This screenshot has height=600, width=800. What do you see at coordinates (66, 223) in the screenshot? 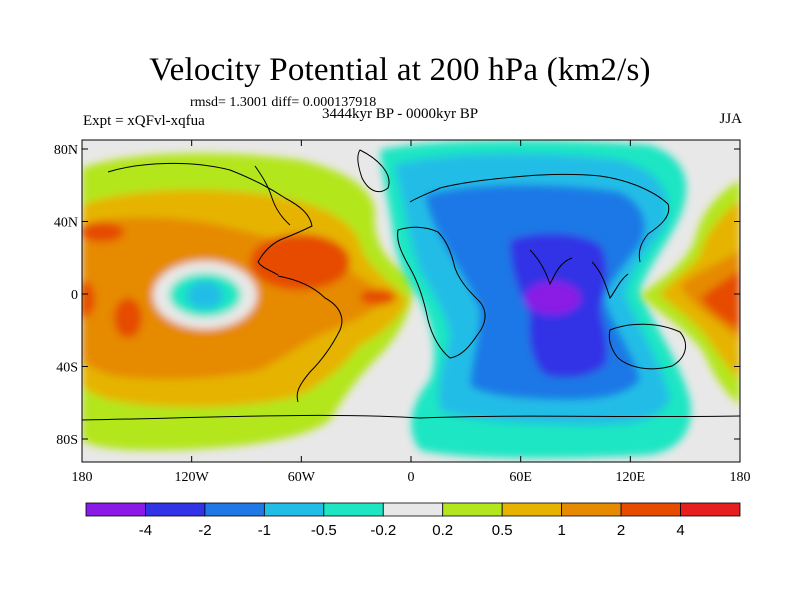
I see `y-tick-label: 40N` at bounding box center [66, 223].